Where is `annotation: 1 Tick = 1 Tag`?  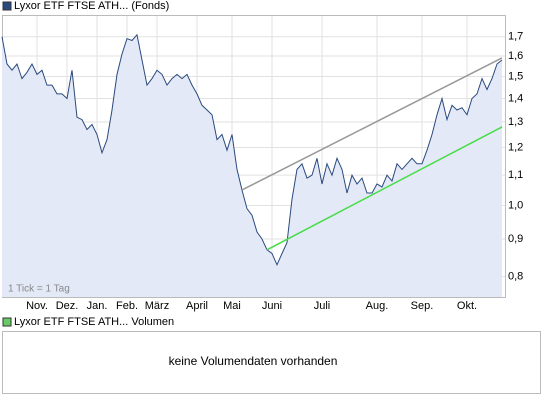 annotation: 1 Tick = 1 Tag is located at coordinates (39, 289).